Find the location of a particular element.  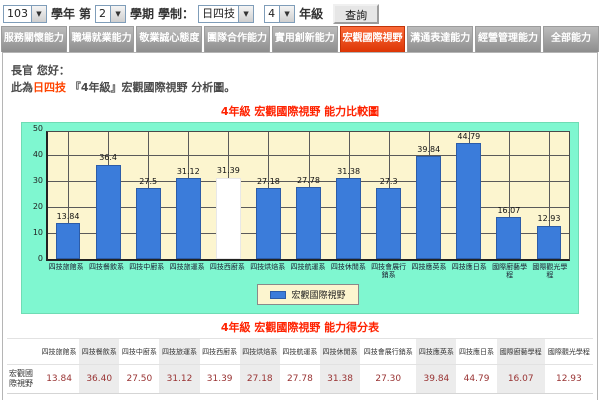

row-label-line2: 際視野 is located at coordinates (21, 384).